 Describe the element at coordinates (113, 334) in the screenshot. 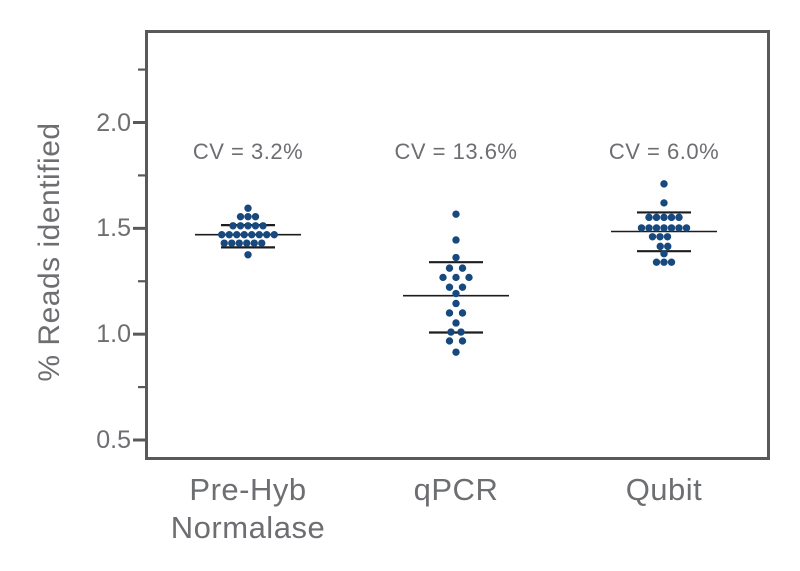

I see `y-tick-label: 1.0` at that location.